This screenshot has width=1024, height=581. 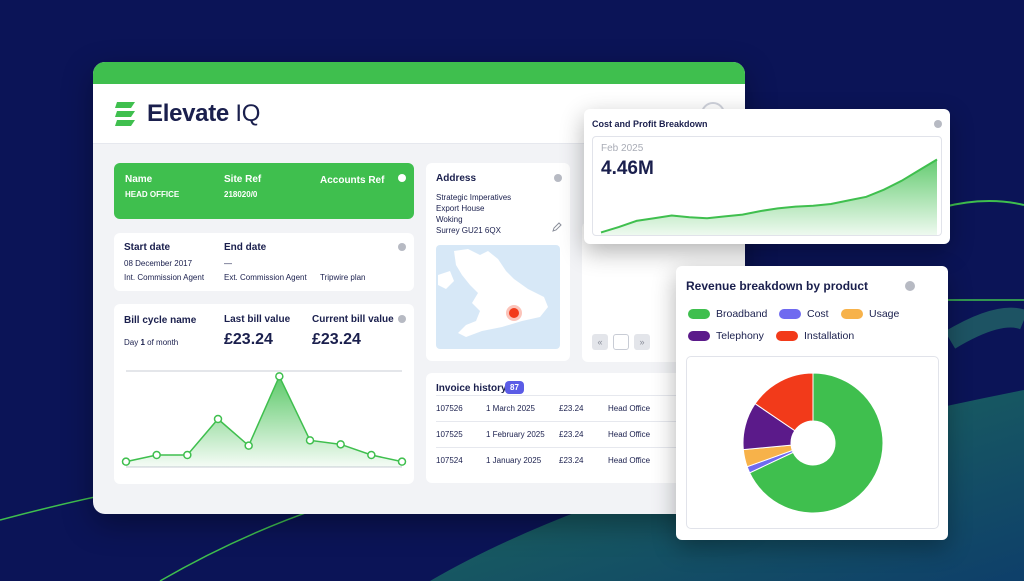 What do you see at coordinates (419, 73) in the screenshot?
I see `window-title-bar` at bounding box center [419, 73].